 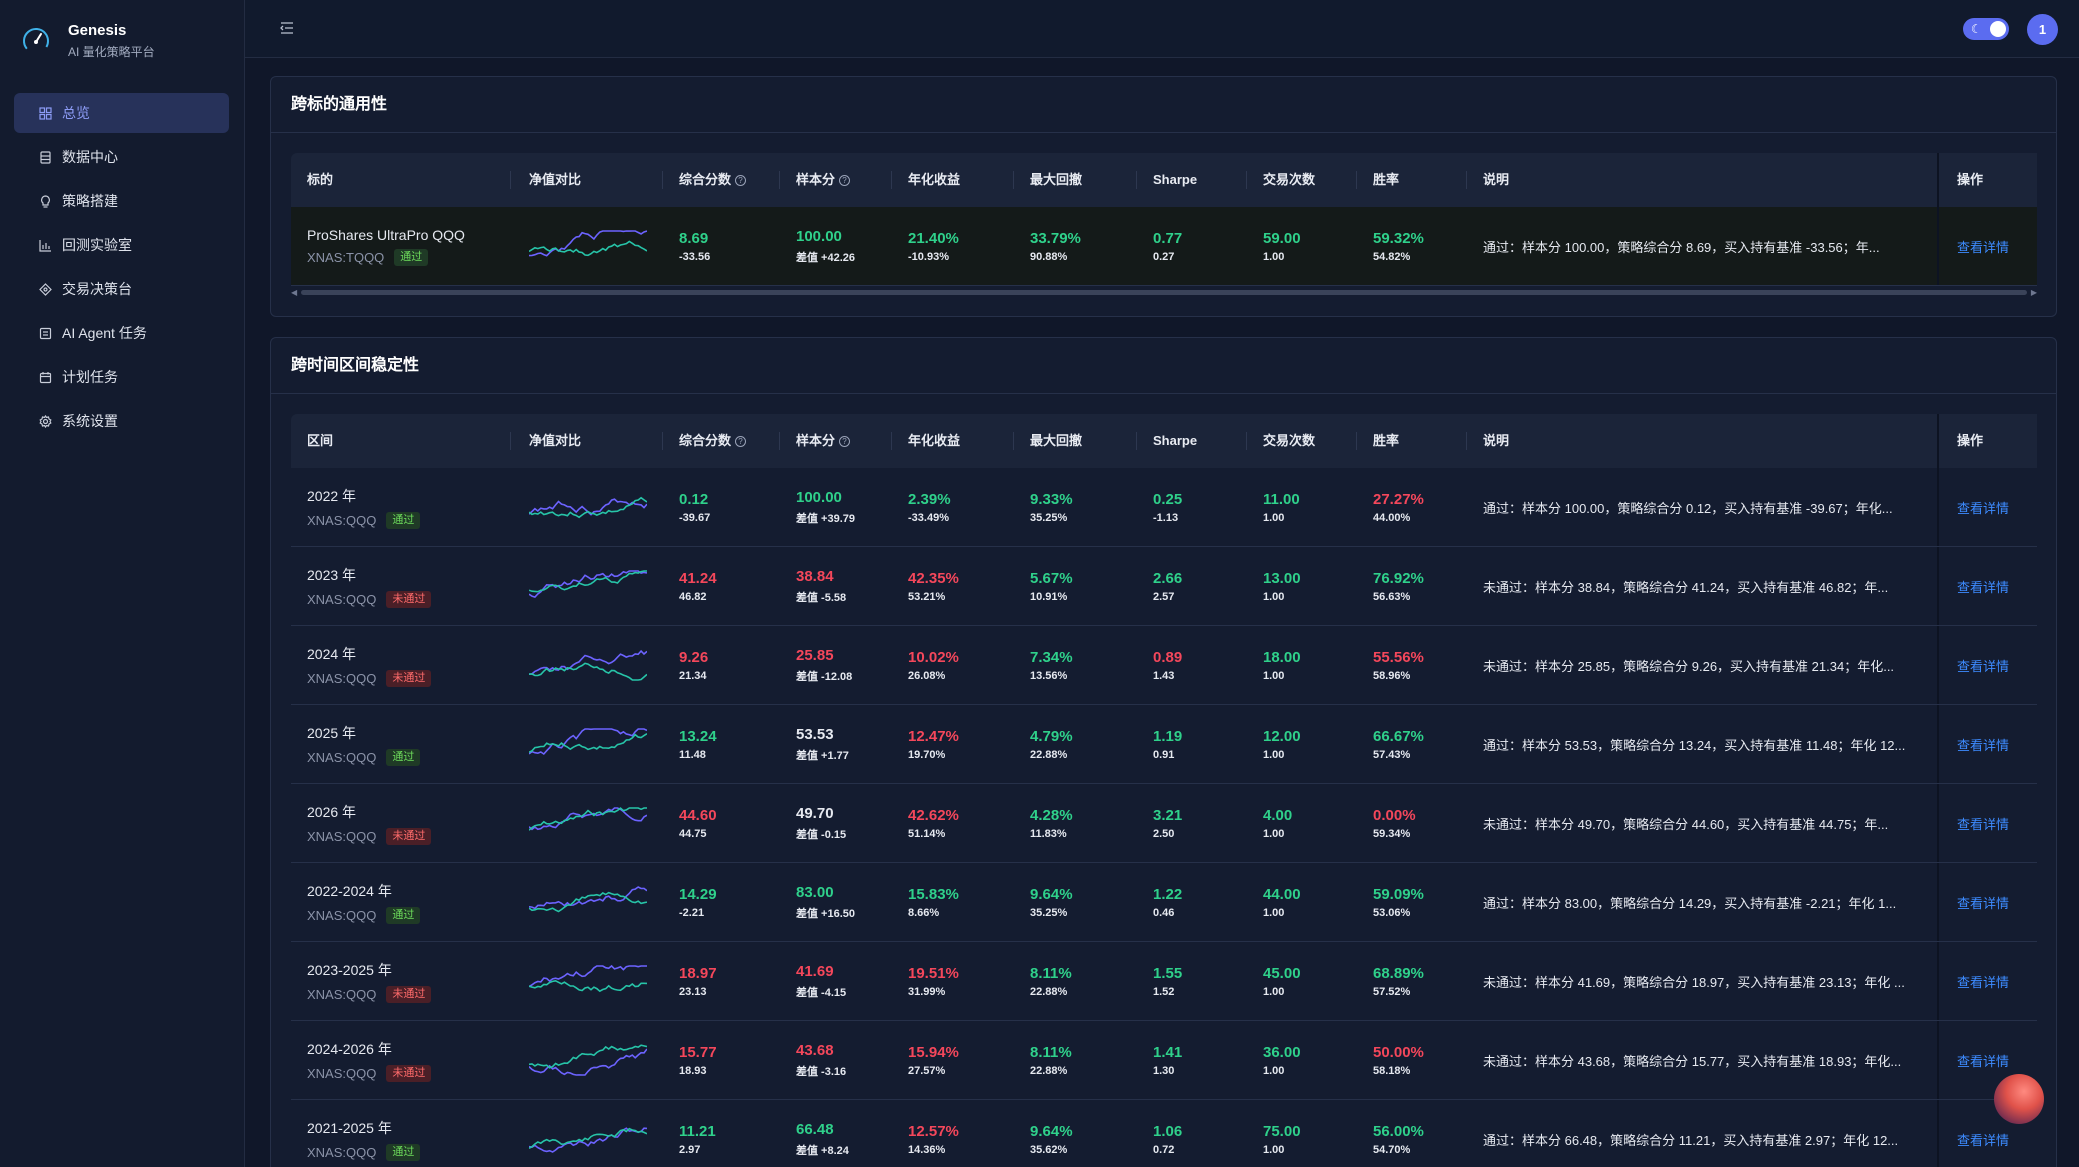 I want to click on score-cell: 0.12 -39.67, so click(x=721, y=507).